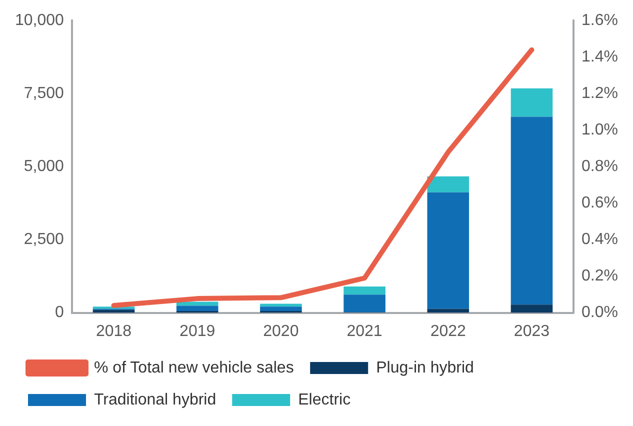 Image resolution: width=633 pixels, height=426 pixels. Describe the element at coordinates (600, 57) in the screenshot. I see `y2-tick-label: 1.4%` at that location.